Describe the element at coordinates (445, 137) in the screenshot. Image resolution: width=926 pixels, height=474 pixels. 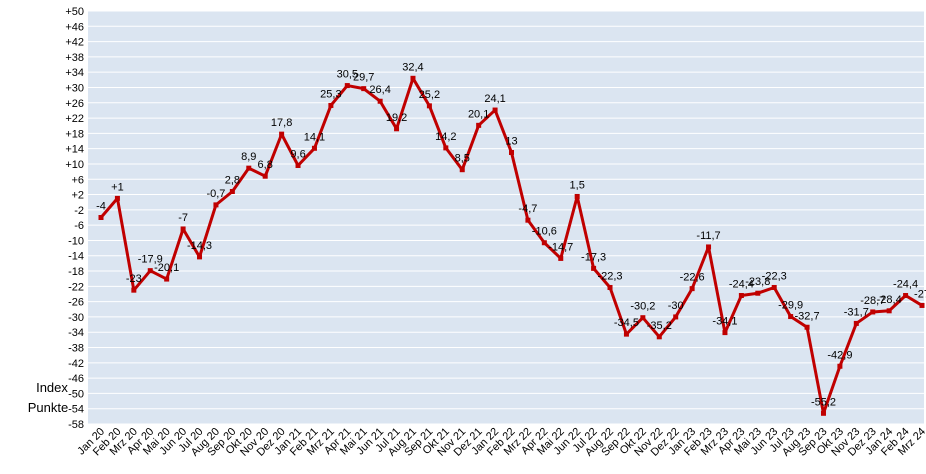
I see `data-label: 14,2` at that location.